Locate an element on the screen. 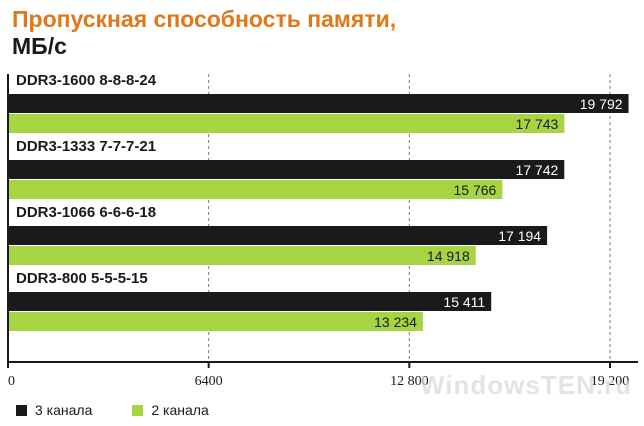 The width and height of the screenshot is (644, 426). value-label: 15 411 is located at coordinates (464, 302).